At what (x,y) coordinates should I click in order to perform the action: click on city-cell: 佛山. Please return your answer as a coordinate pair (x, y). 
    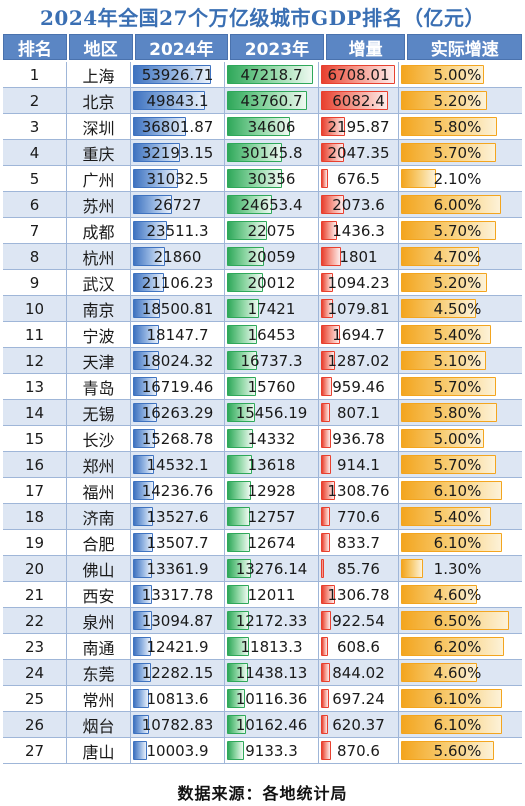
    Looking at the image, I should click on (99, 568).